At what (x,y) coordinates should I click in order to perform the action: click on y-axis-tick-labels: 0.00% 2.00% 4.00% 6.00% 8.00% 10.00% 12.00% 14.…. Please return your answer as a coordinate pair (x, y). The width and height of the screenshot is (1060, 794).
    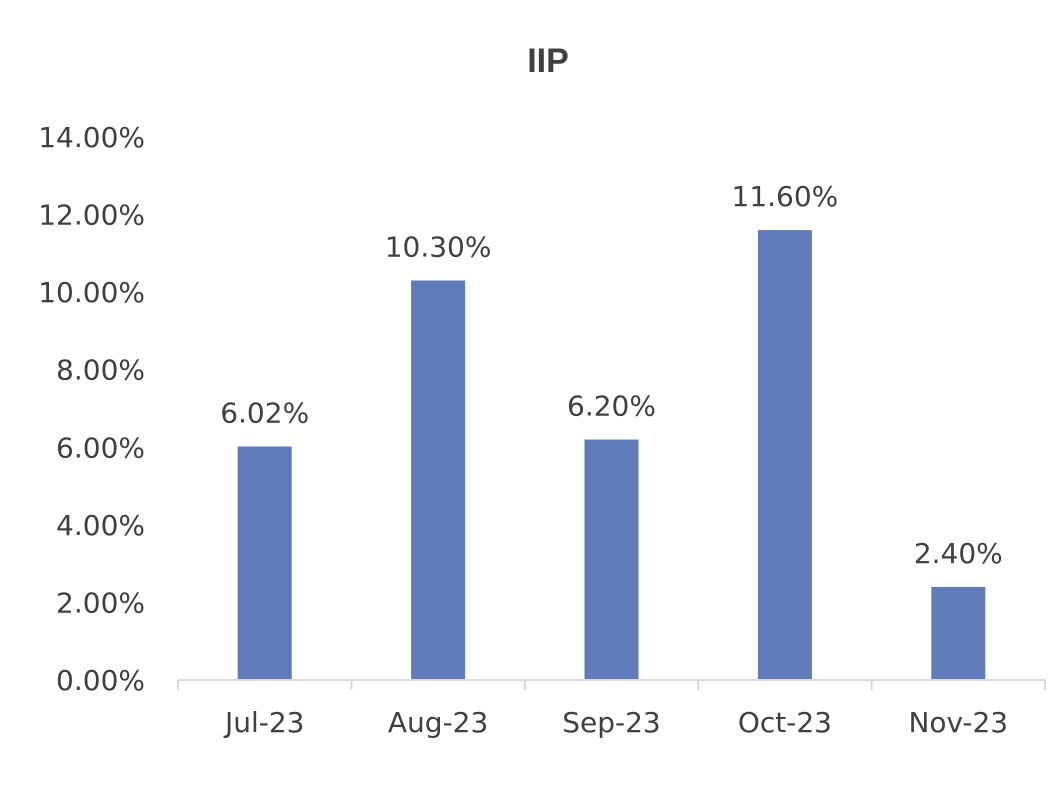
    Looking at the image, I should click on (91, 409).